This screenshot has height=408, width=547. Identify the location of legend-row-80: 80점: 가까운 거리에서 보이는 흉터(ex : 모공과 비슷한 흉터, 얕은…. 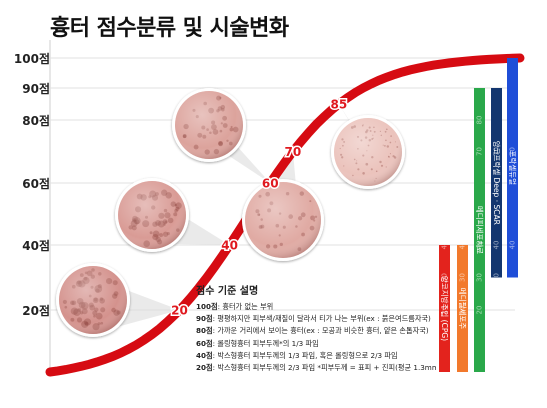
(316, 331).